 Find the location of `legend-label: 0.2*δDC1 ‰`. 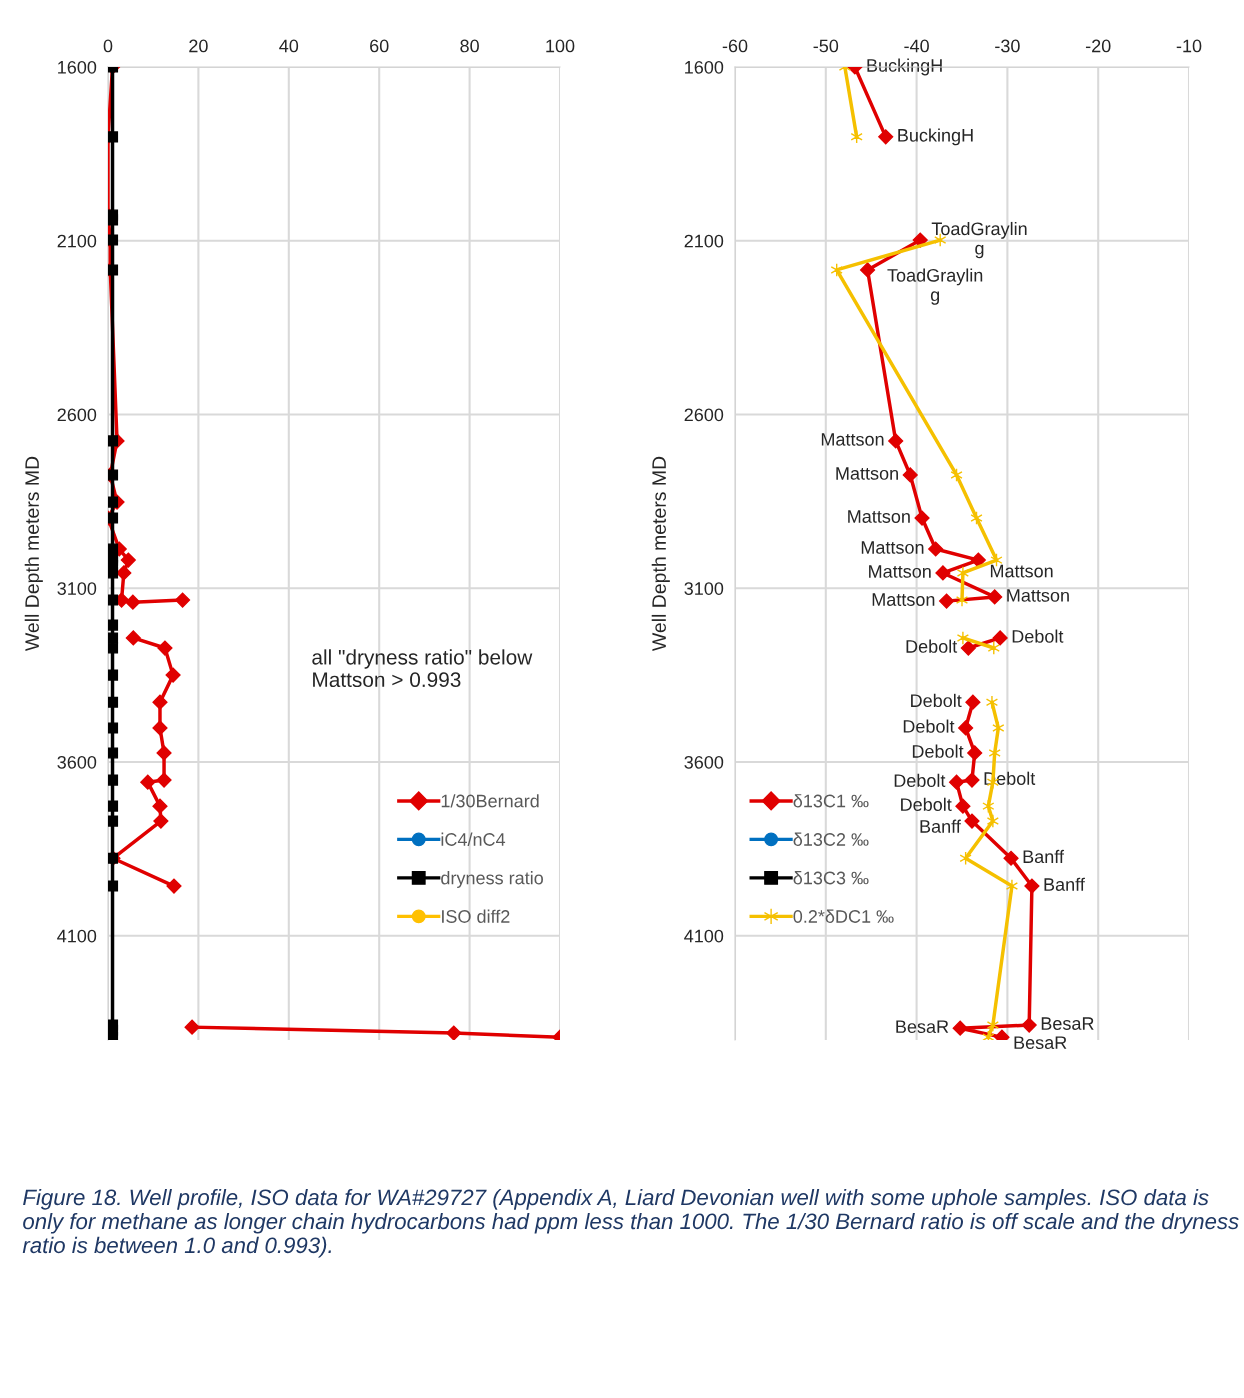

legend-label: 0.2*δDC1 ‰ is located at coordinates (843, 916).